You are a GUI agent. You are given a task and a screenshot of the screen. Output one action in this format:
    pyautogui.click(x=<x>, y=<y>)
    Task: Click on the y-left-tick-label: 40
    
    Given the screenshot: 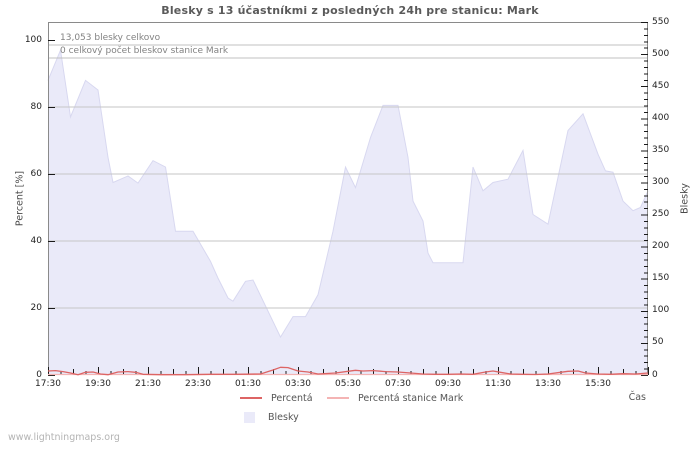 What is the action you would take?
    pyautogui.click(x=36, y=240)
    